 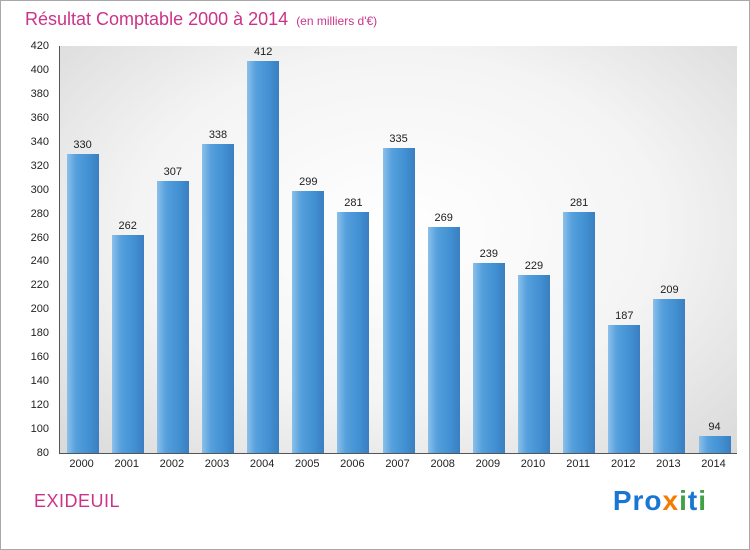 I want to click on bar-slot-2008: 269, so click(x=443, y=249).